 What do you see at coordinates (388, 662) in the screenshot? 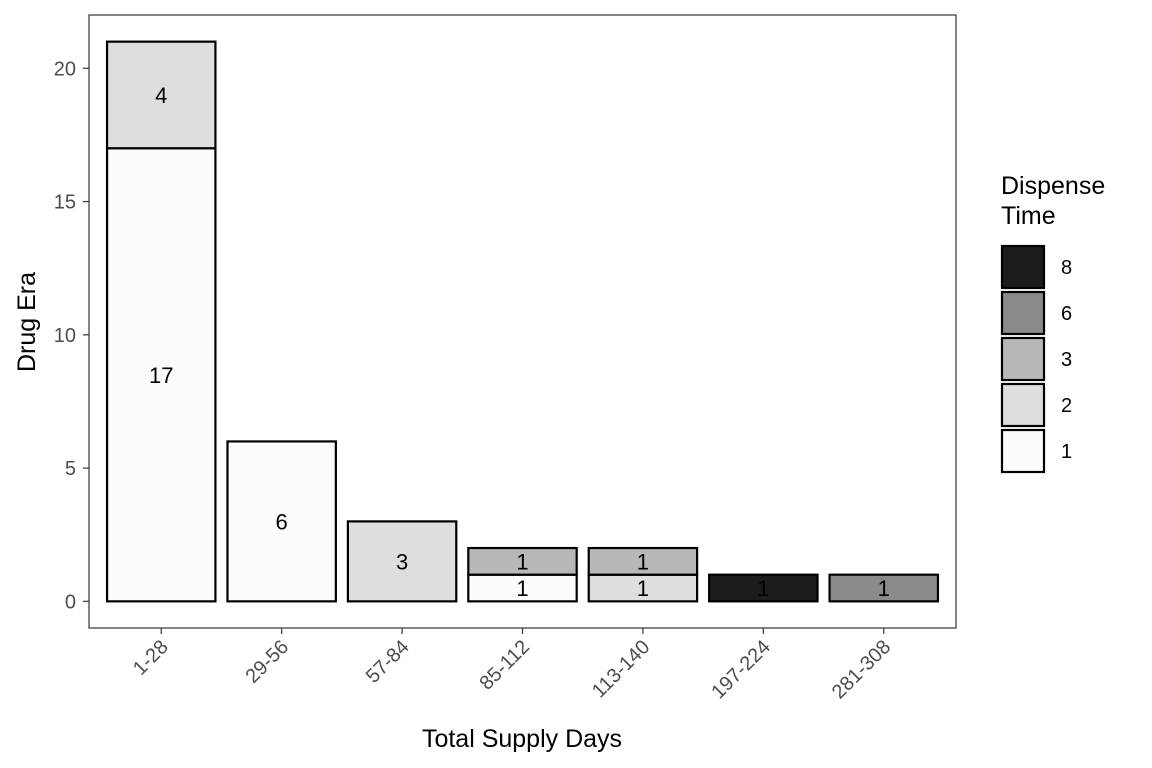
I see `x-tick-label: 57-84` at bounding box center [388, 662].